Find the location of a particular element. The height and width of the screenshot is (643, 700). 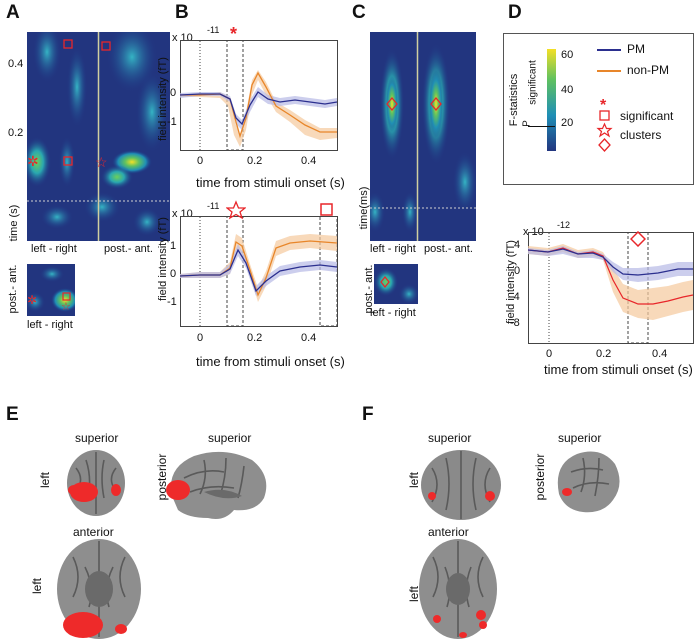

panel-e-left-1: left is located at coordinates (45, 480).